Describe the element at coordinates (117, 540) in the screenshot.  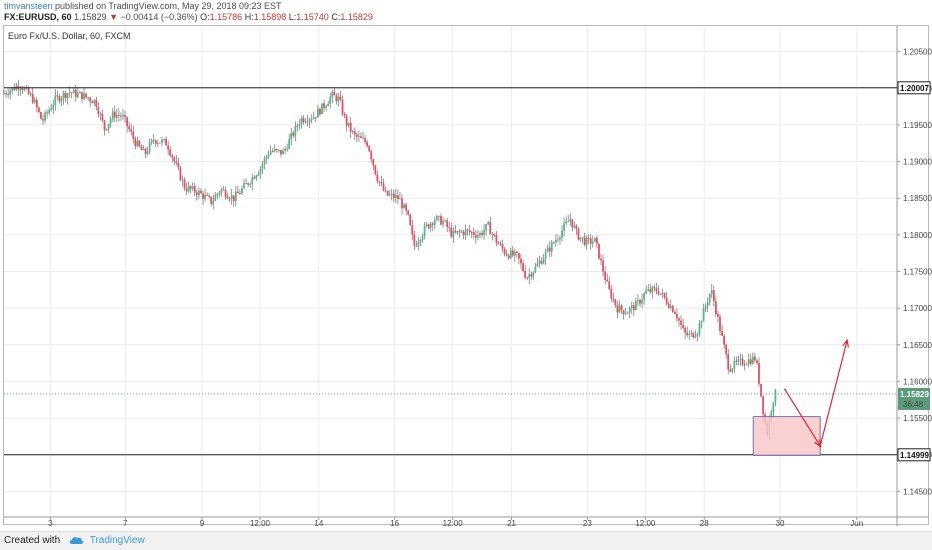
I see `tradingview-brand: TradingView` at that location.